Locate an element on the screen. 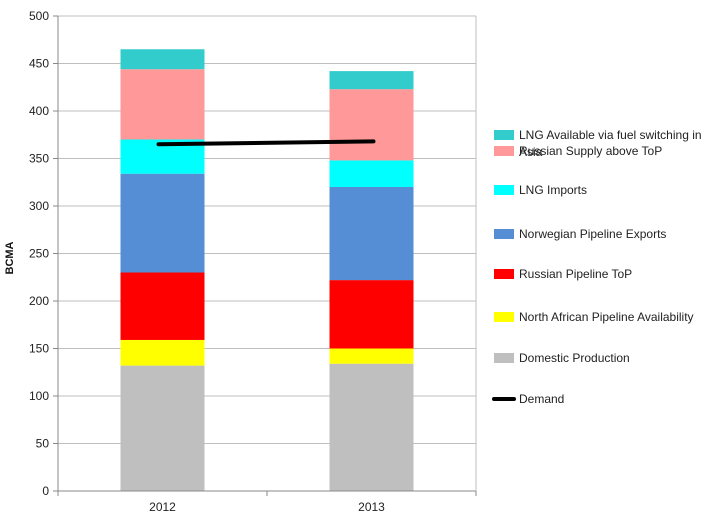 This screenshot has height=526, width=726. bar-2012-norwegian-pipeline-exports is located at coordinates (162, 223).